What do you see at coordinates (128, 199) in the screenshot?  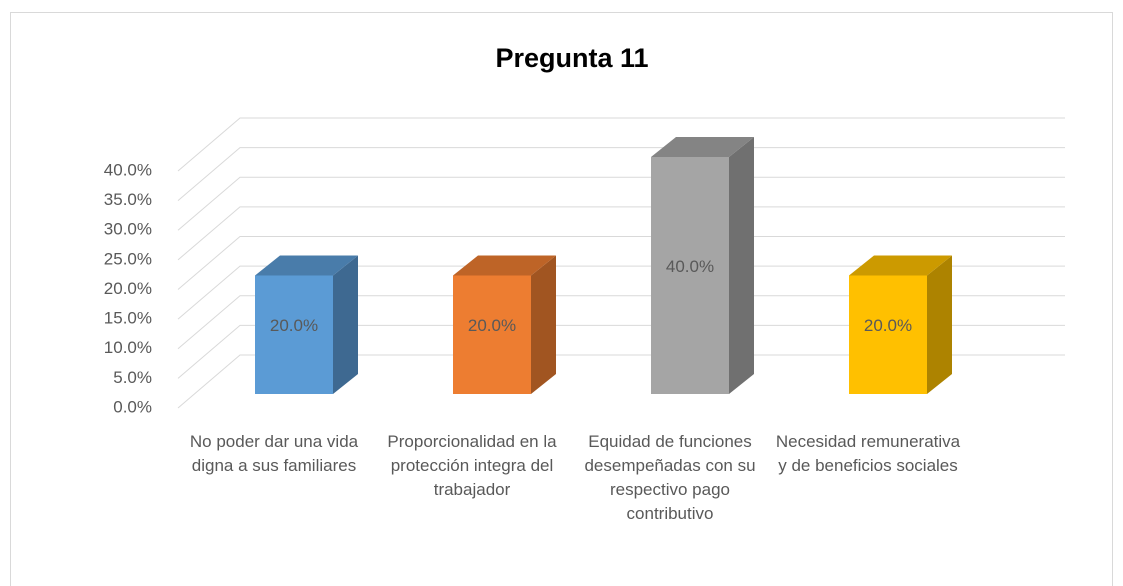 I see `y-tick-label: 35.0%` at bounding box center [128, 199].